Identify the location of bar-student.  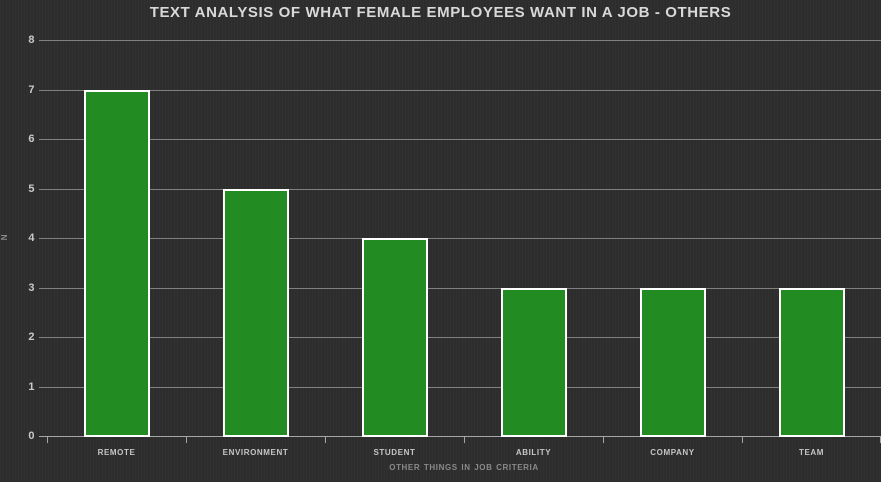
(394, 337).